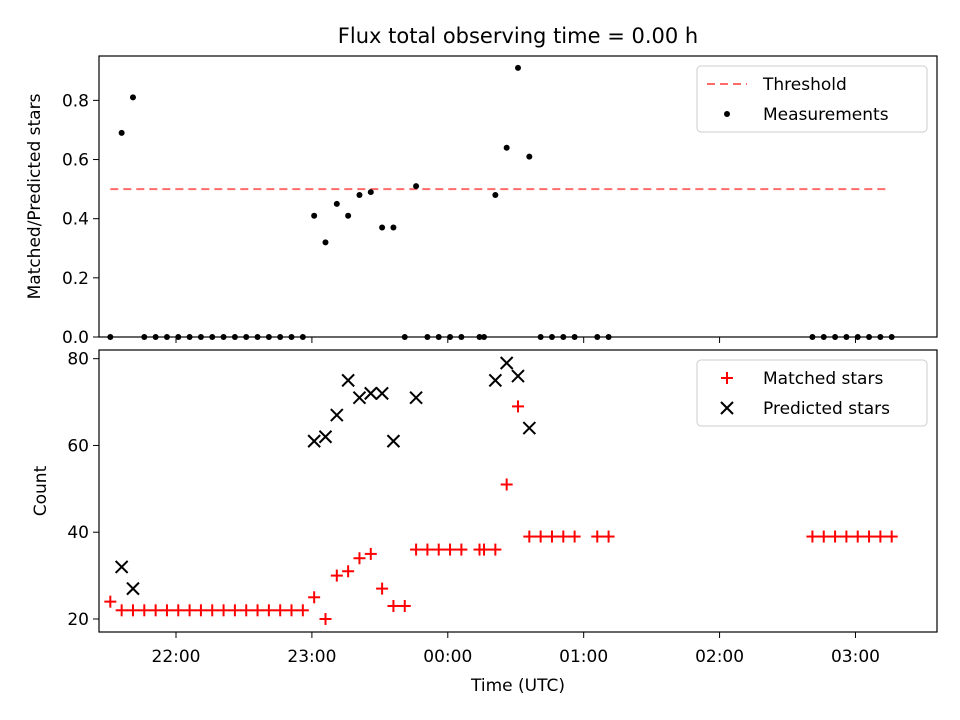 The width and height of the screenshot is (960, 720). Describe the element at coordinates (855, 657) in the screenshot. I see `x-tick-label: 03:00` at that location.